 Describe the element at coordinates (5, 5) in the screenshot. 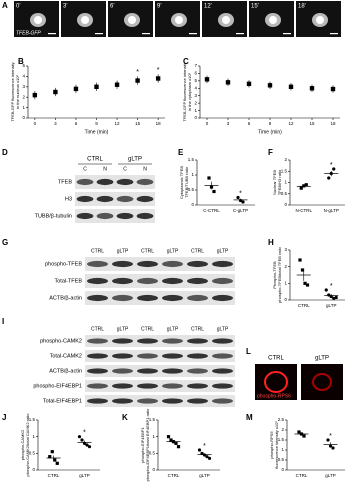

I see `panel-letter: A` at that location.